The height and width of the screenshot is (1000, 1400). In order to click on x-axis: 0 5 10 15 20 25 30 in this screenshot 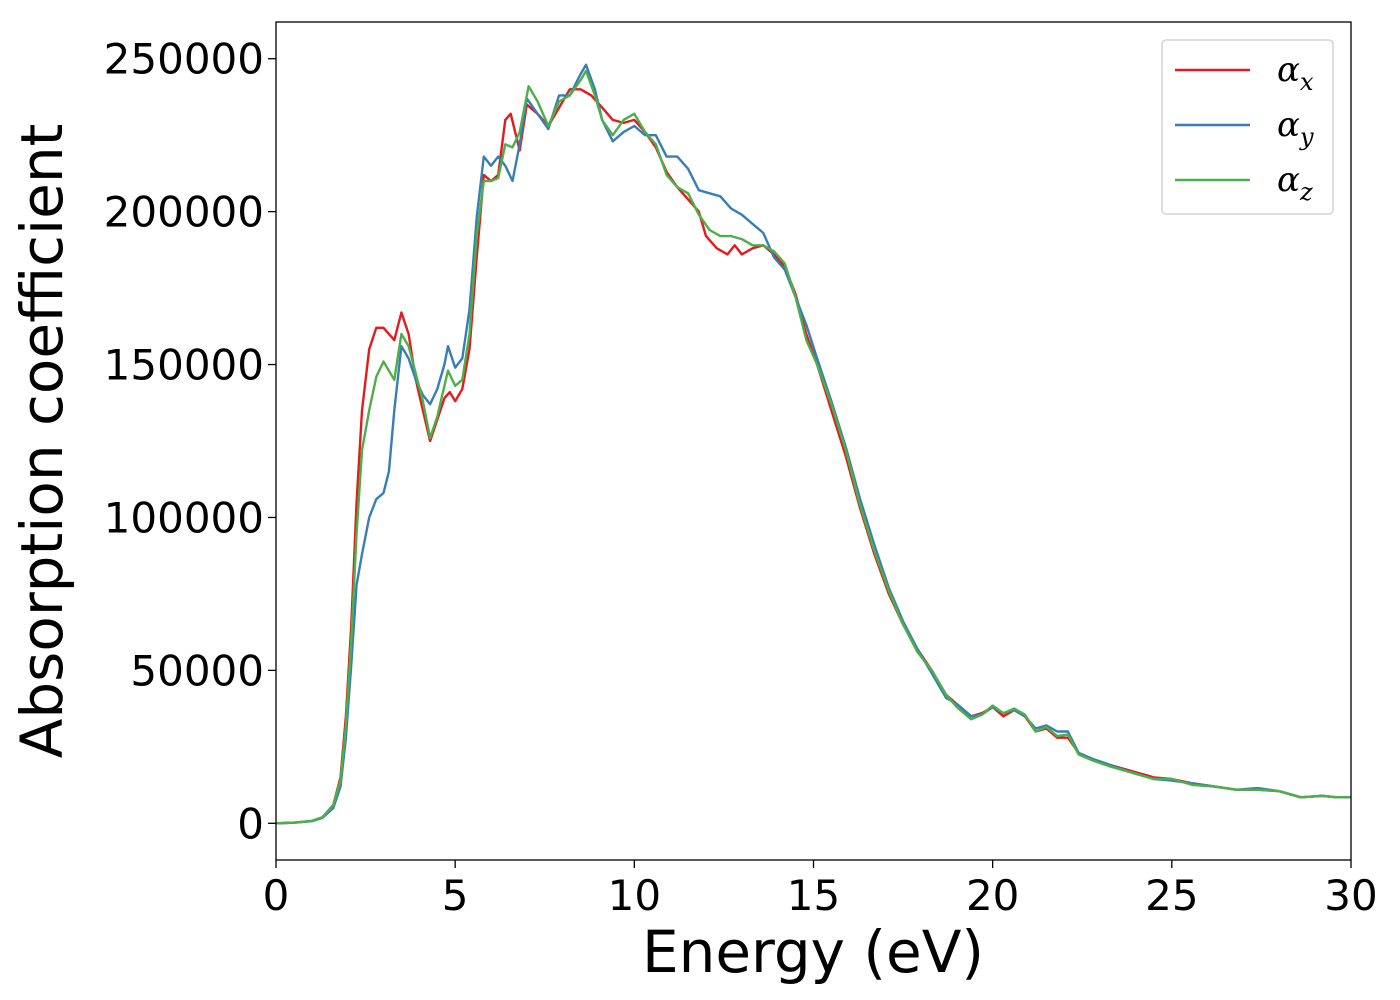, I will do `click(820, 890)`.